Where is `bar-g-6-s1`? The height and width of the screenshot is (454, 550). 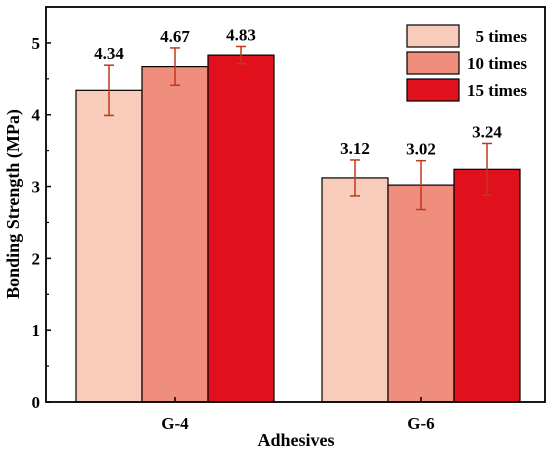 bar-g-6-s1 is located at coordinates (355, 290).